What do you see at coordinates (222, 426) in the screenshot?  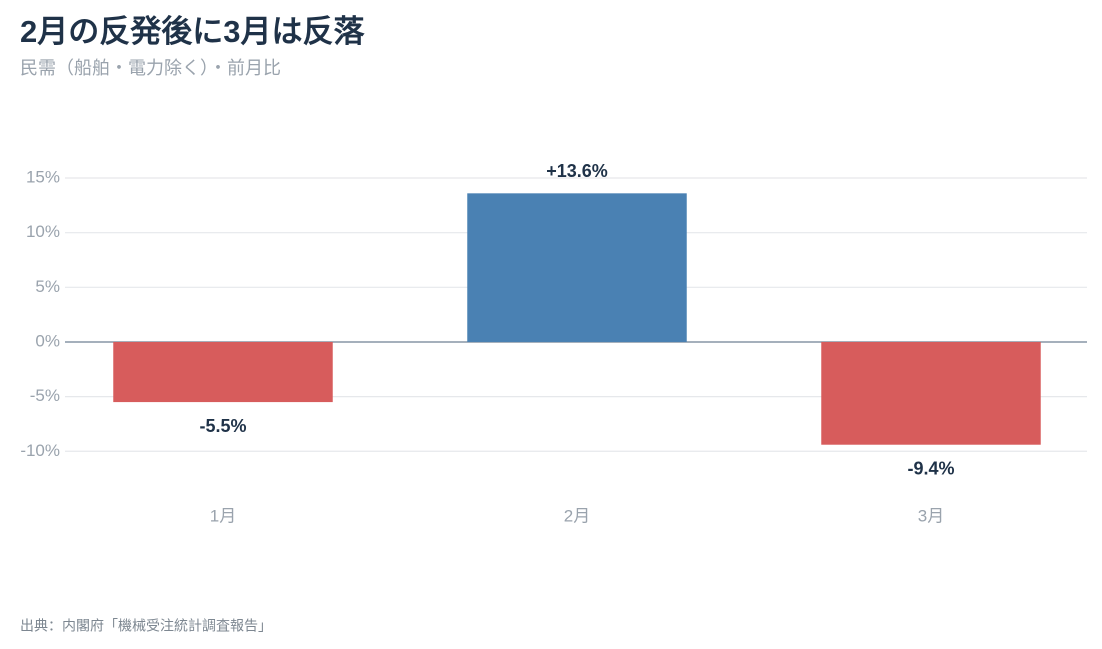 I see `value-label: -5.5%` at bounding box center [222, 426].